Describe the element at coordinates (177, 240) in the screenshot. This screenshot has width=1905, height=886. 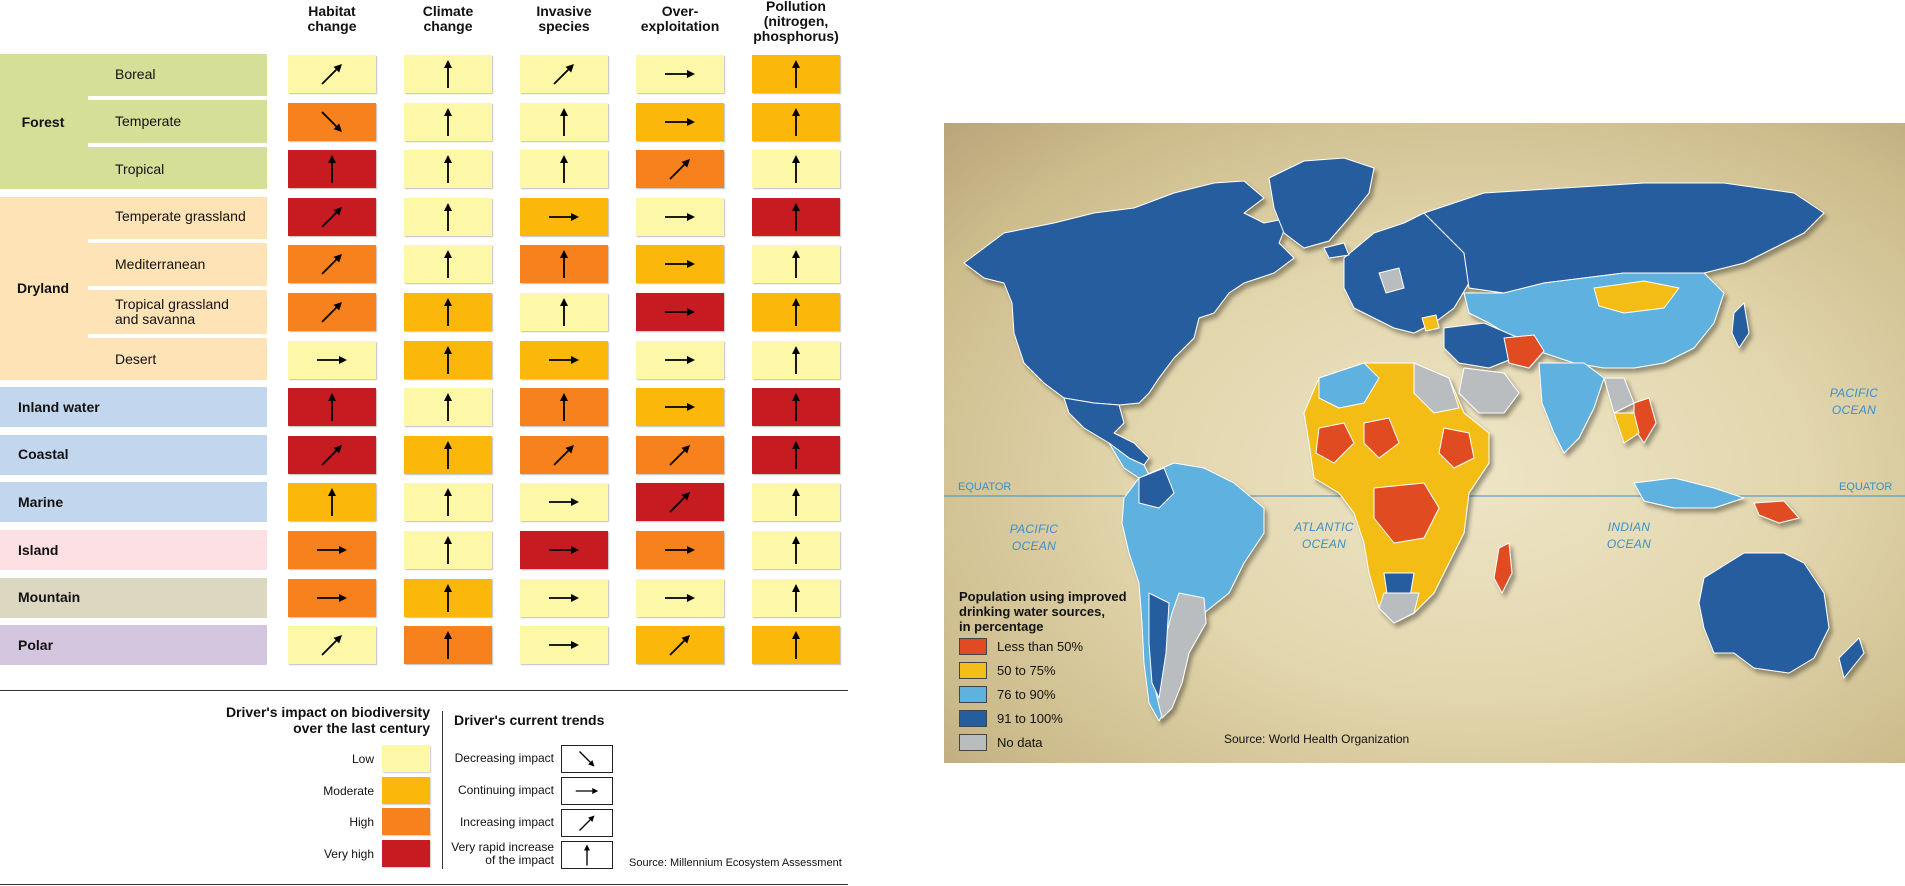
I see `sub-row-divider` at that location.